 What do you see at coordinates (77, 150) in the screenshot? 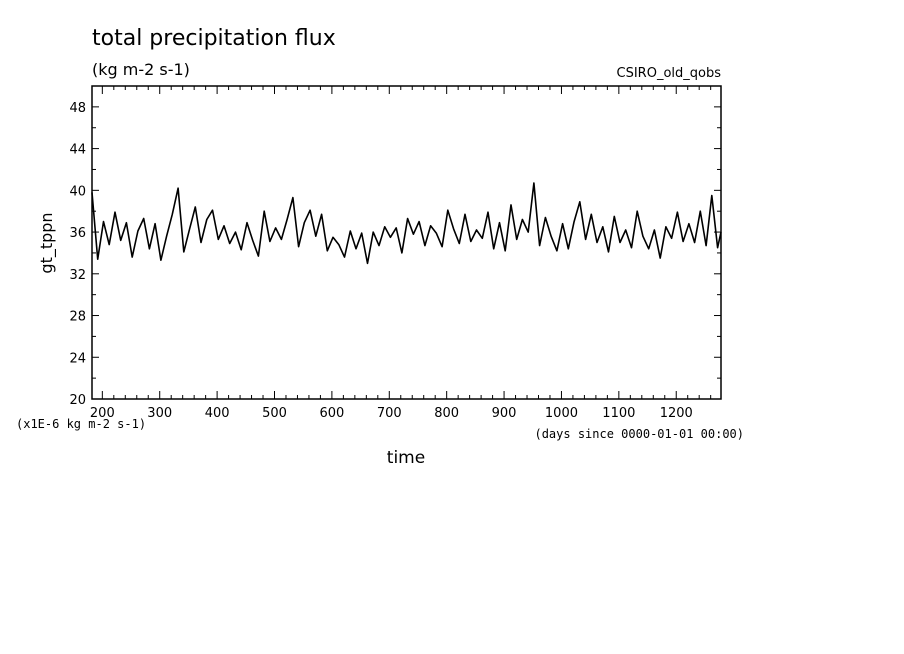
I see `y-tick-label: 44` at bounding box center [77, 150].